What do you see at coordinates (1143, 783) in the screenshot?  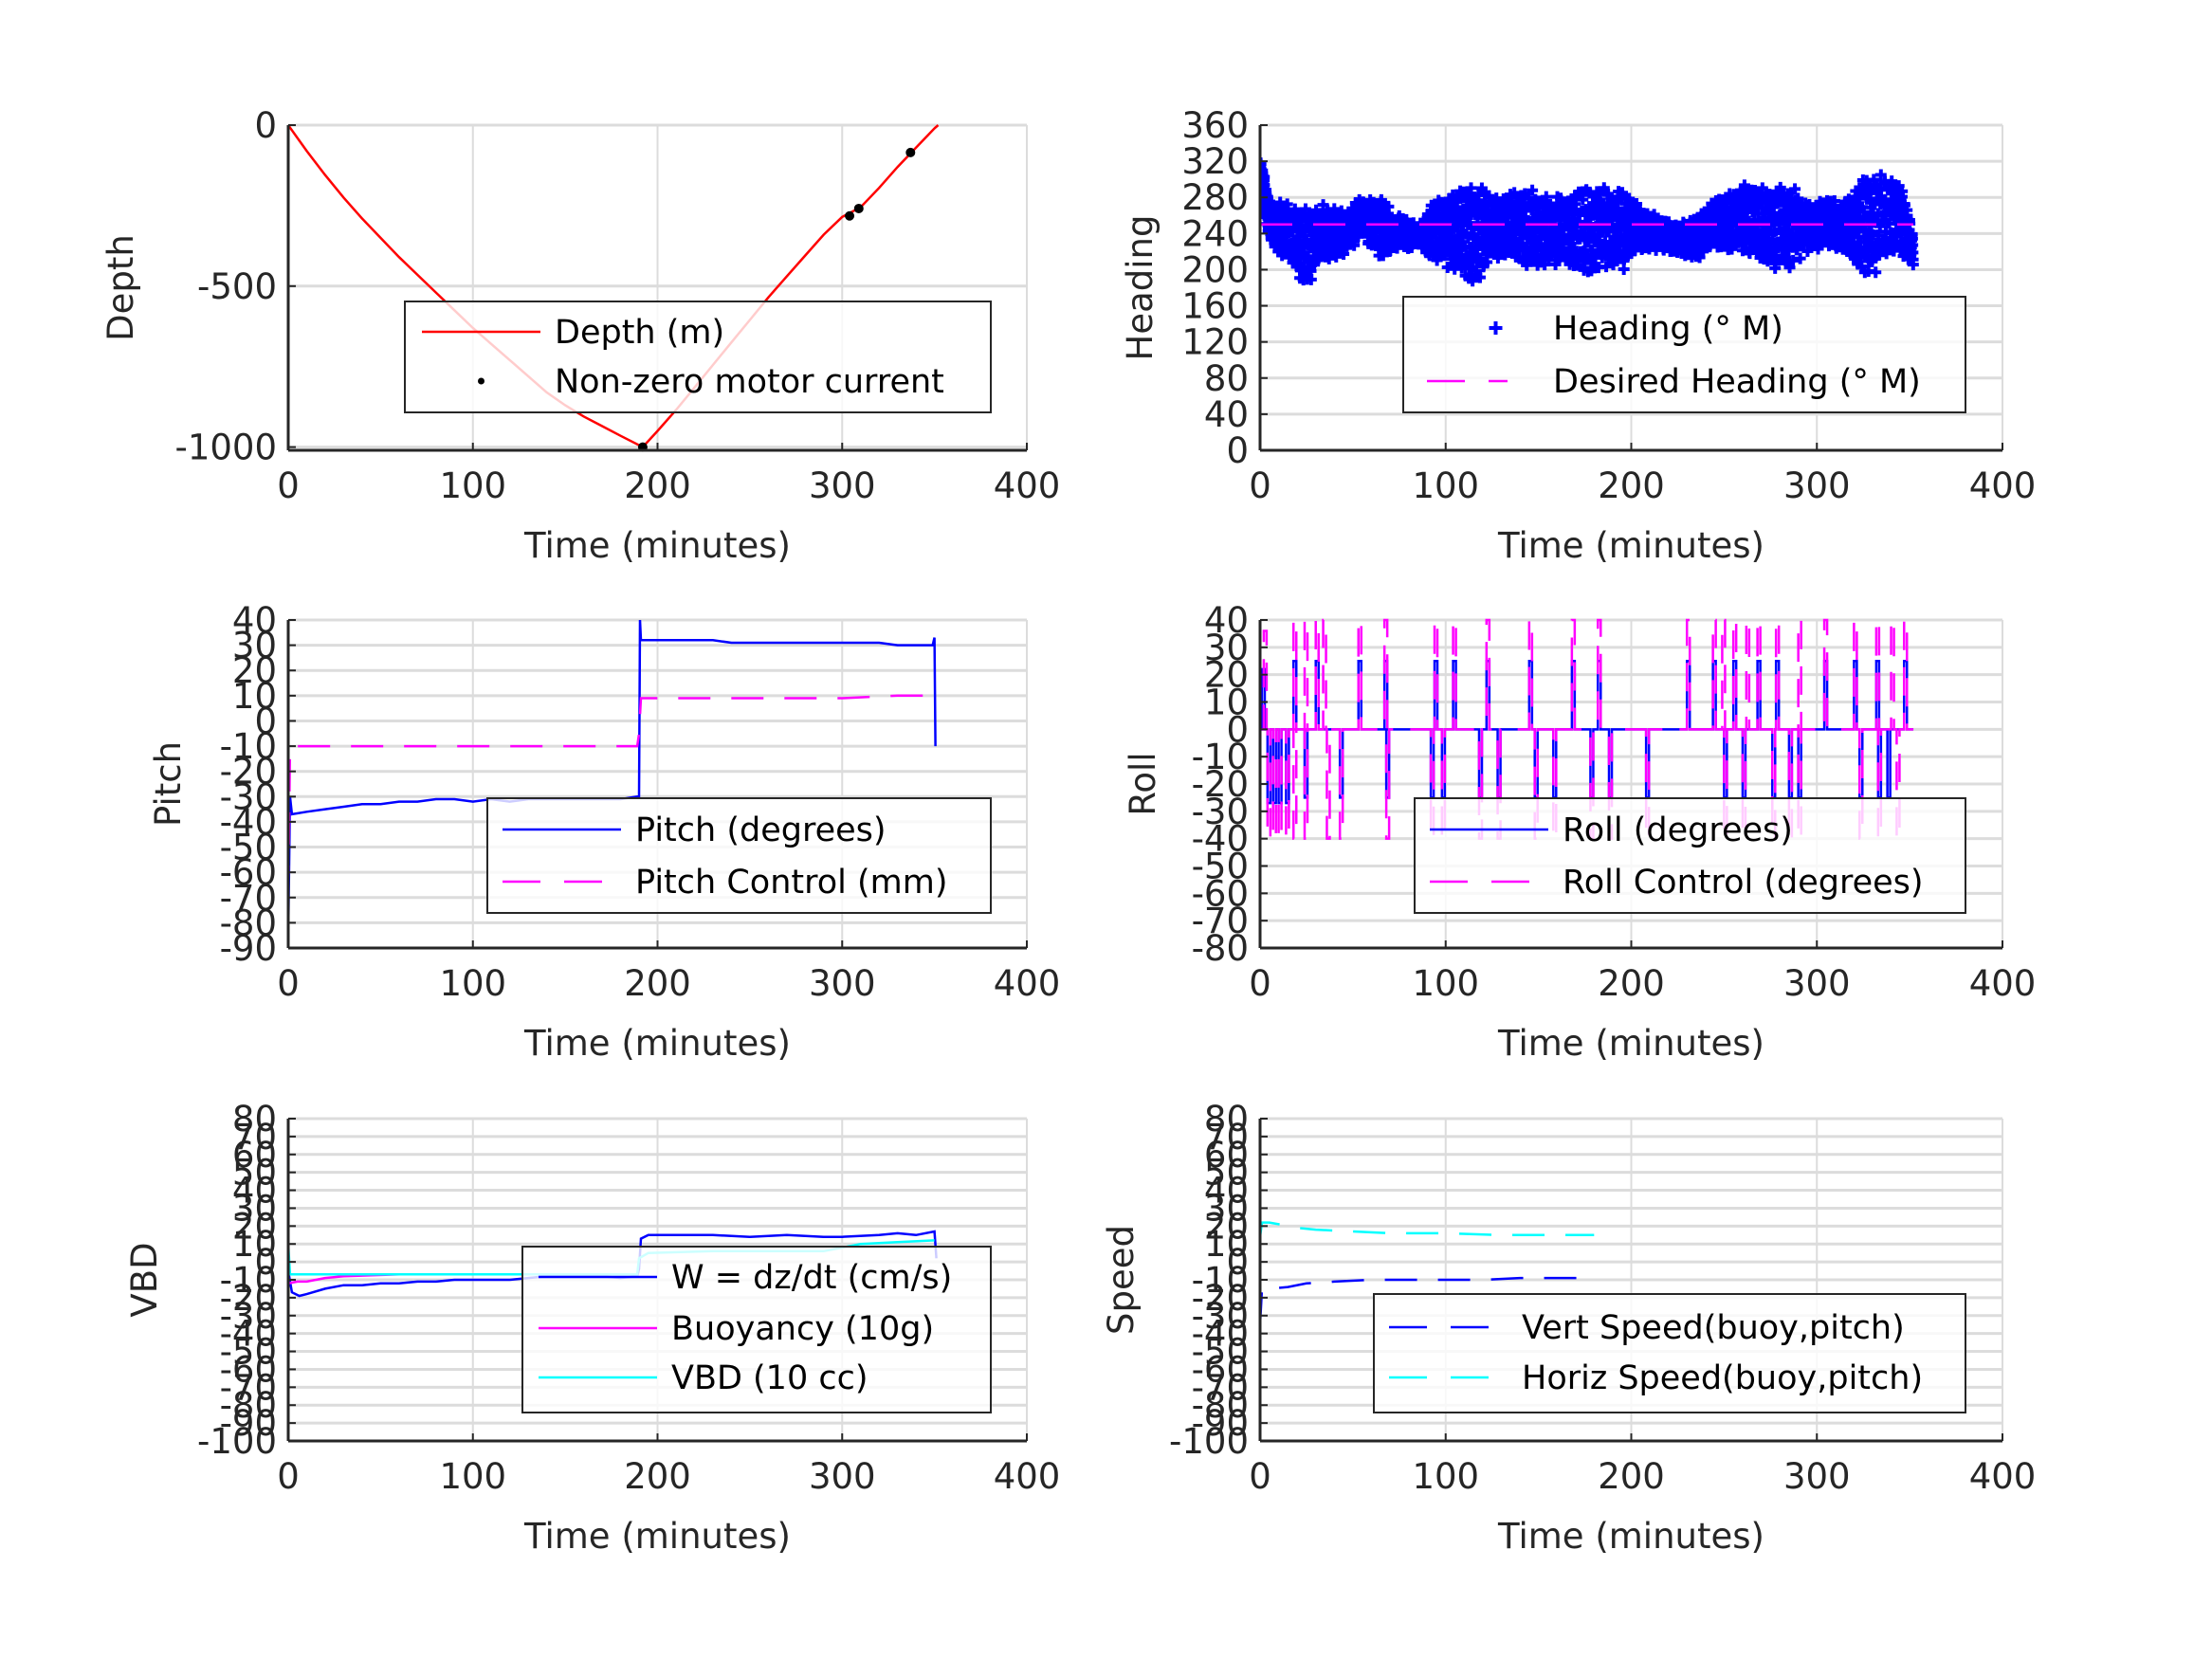 I see `y-axis-label: Roll` at bounding box center [1143, 783].